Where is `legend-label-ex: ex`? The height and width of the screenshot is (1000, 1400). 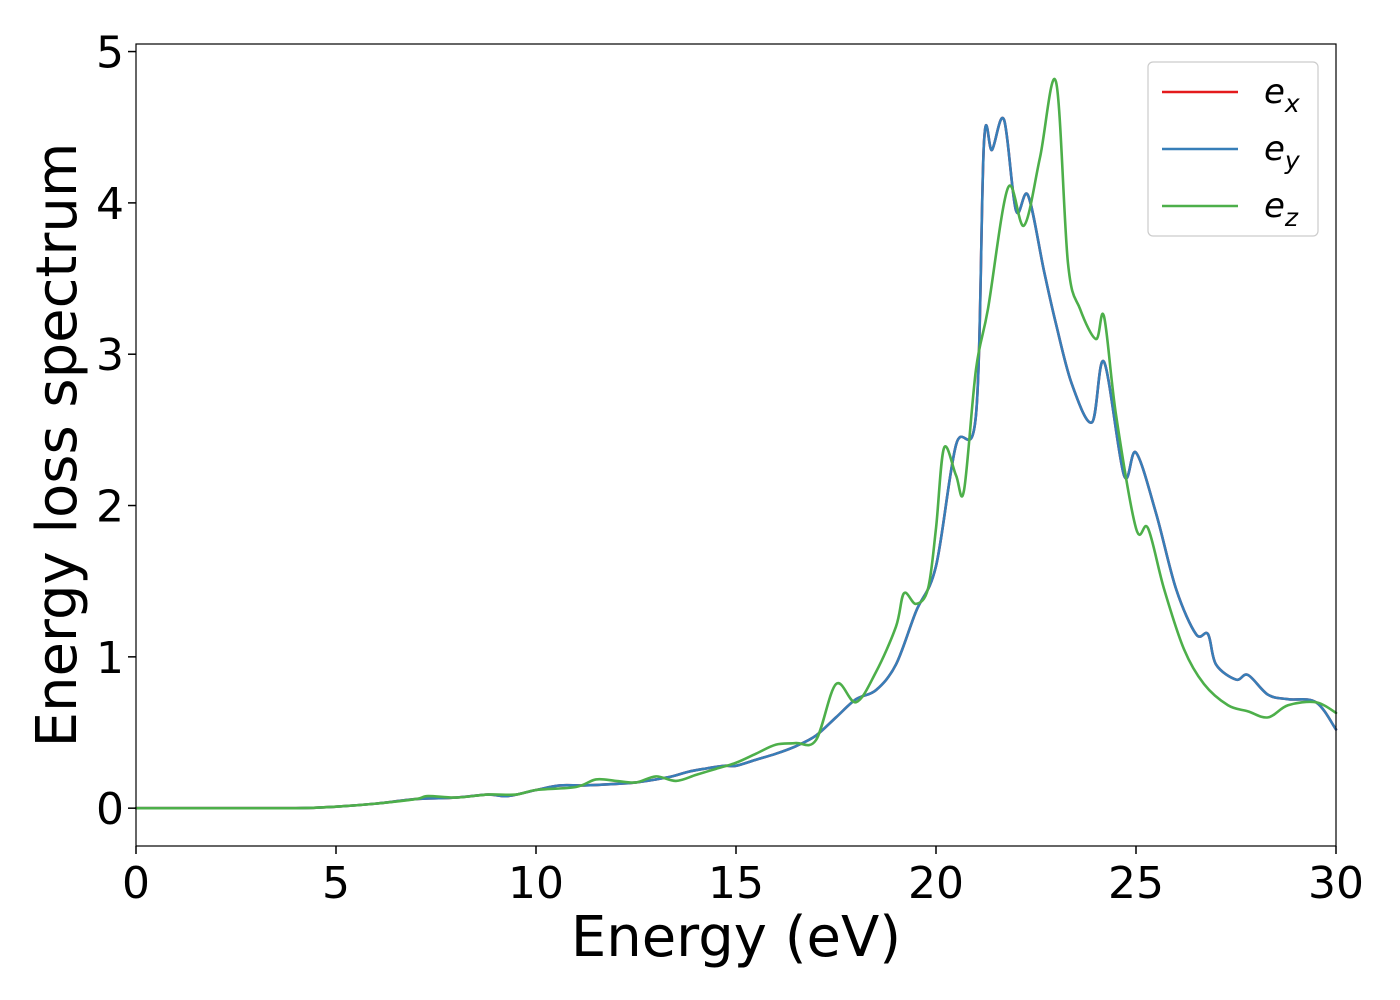
legend-label-ex: ex is located at coordinates (1282, 95).